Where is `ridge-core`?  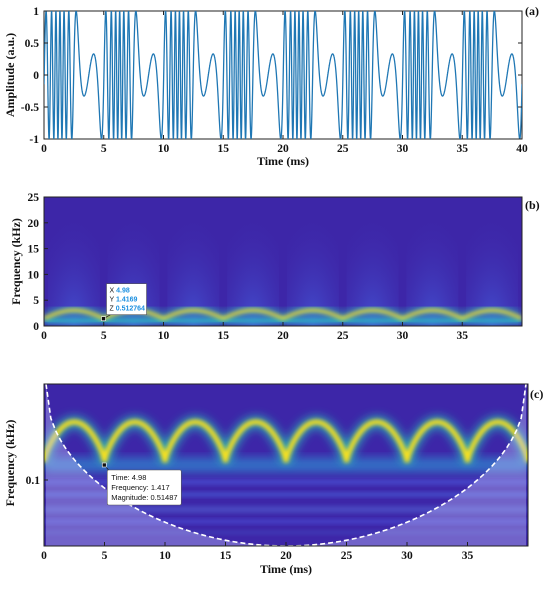 ridge-core is located at coordinates (286, 441).